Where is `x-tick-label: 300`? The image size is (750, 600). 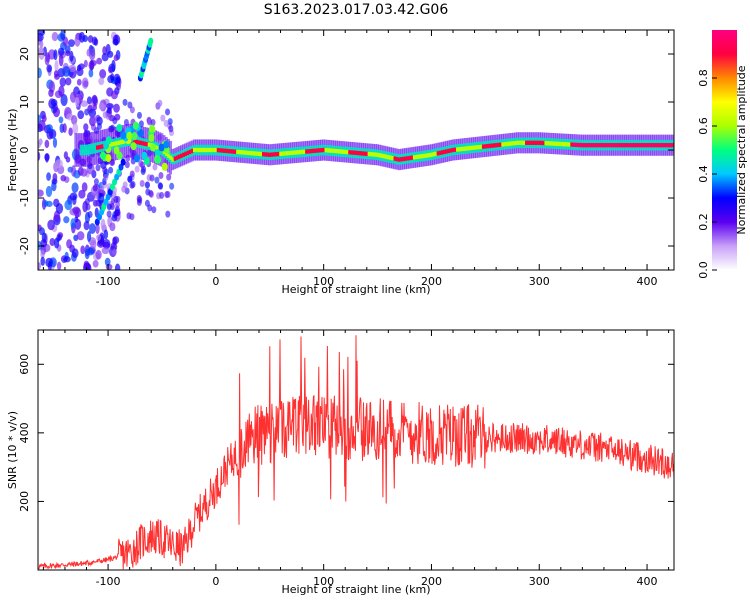 x-tick-label: 300 is located at coordinates (539, 581).